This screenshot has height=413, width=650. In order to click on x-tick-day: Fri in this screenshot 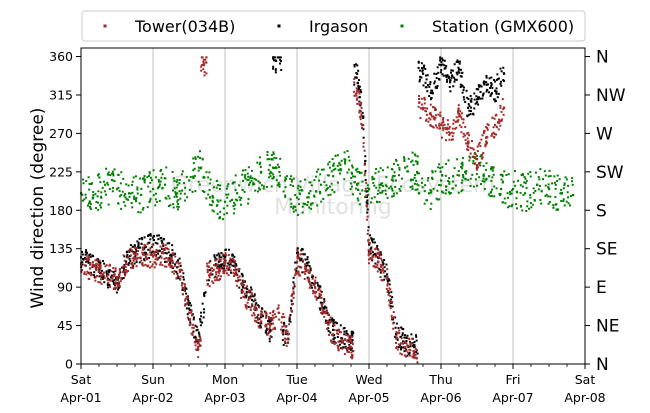, I will do `click(513, 379)`.